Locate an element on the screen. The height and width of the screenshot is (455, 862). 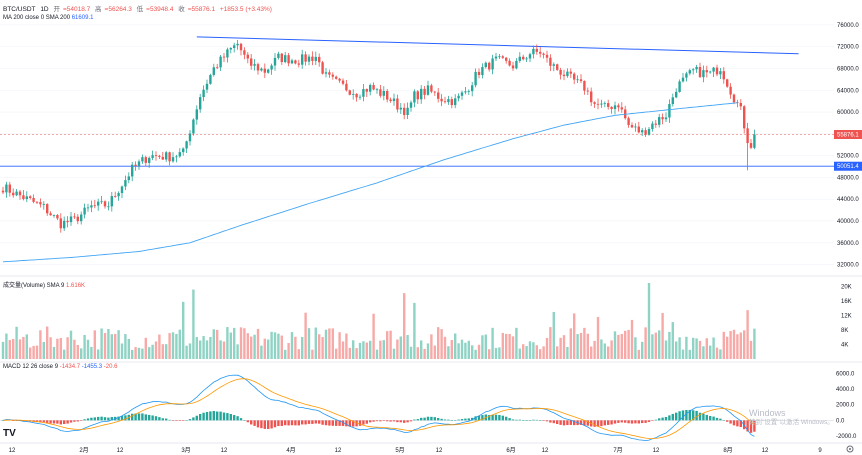
trendline-layer is located at coordinates (497, 45).